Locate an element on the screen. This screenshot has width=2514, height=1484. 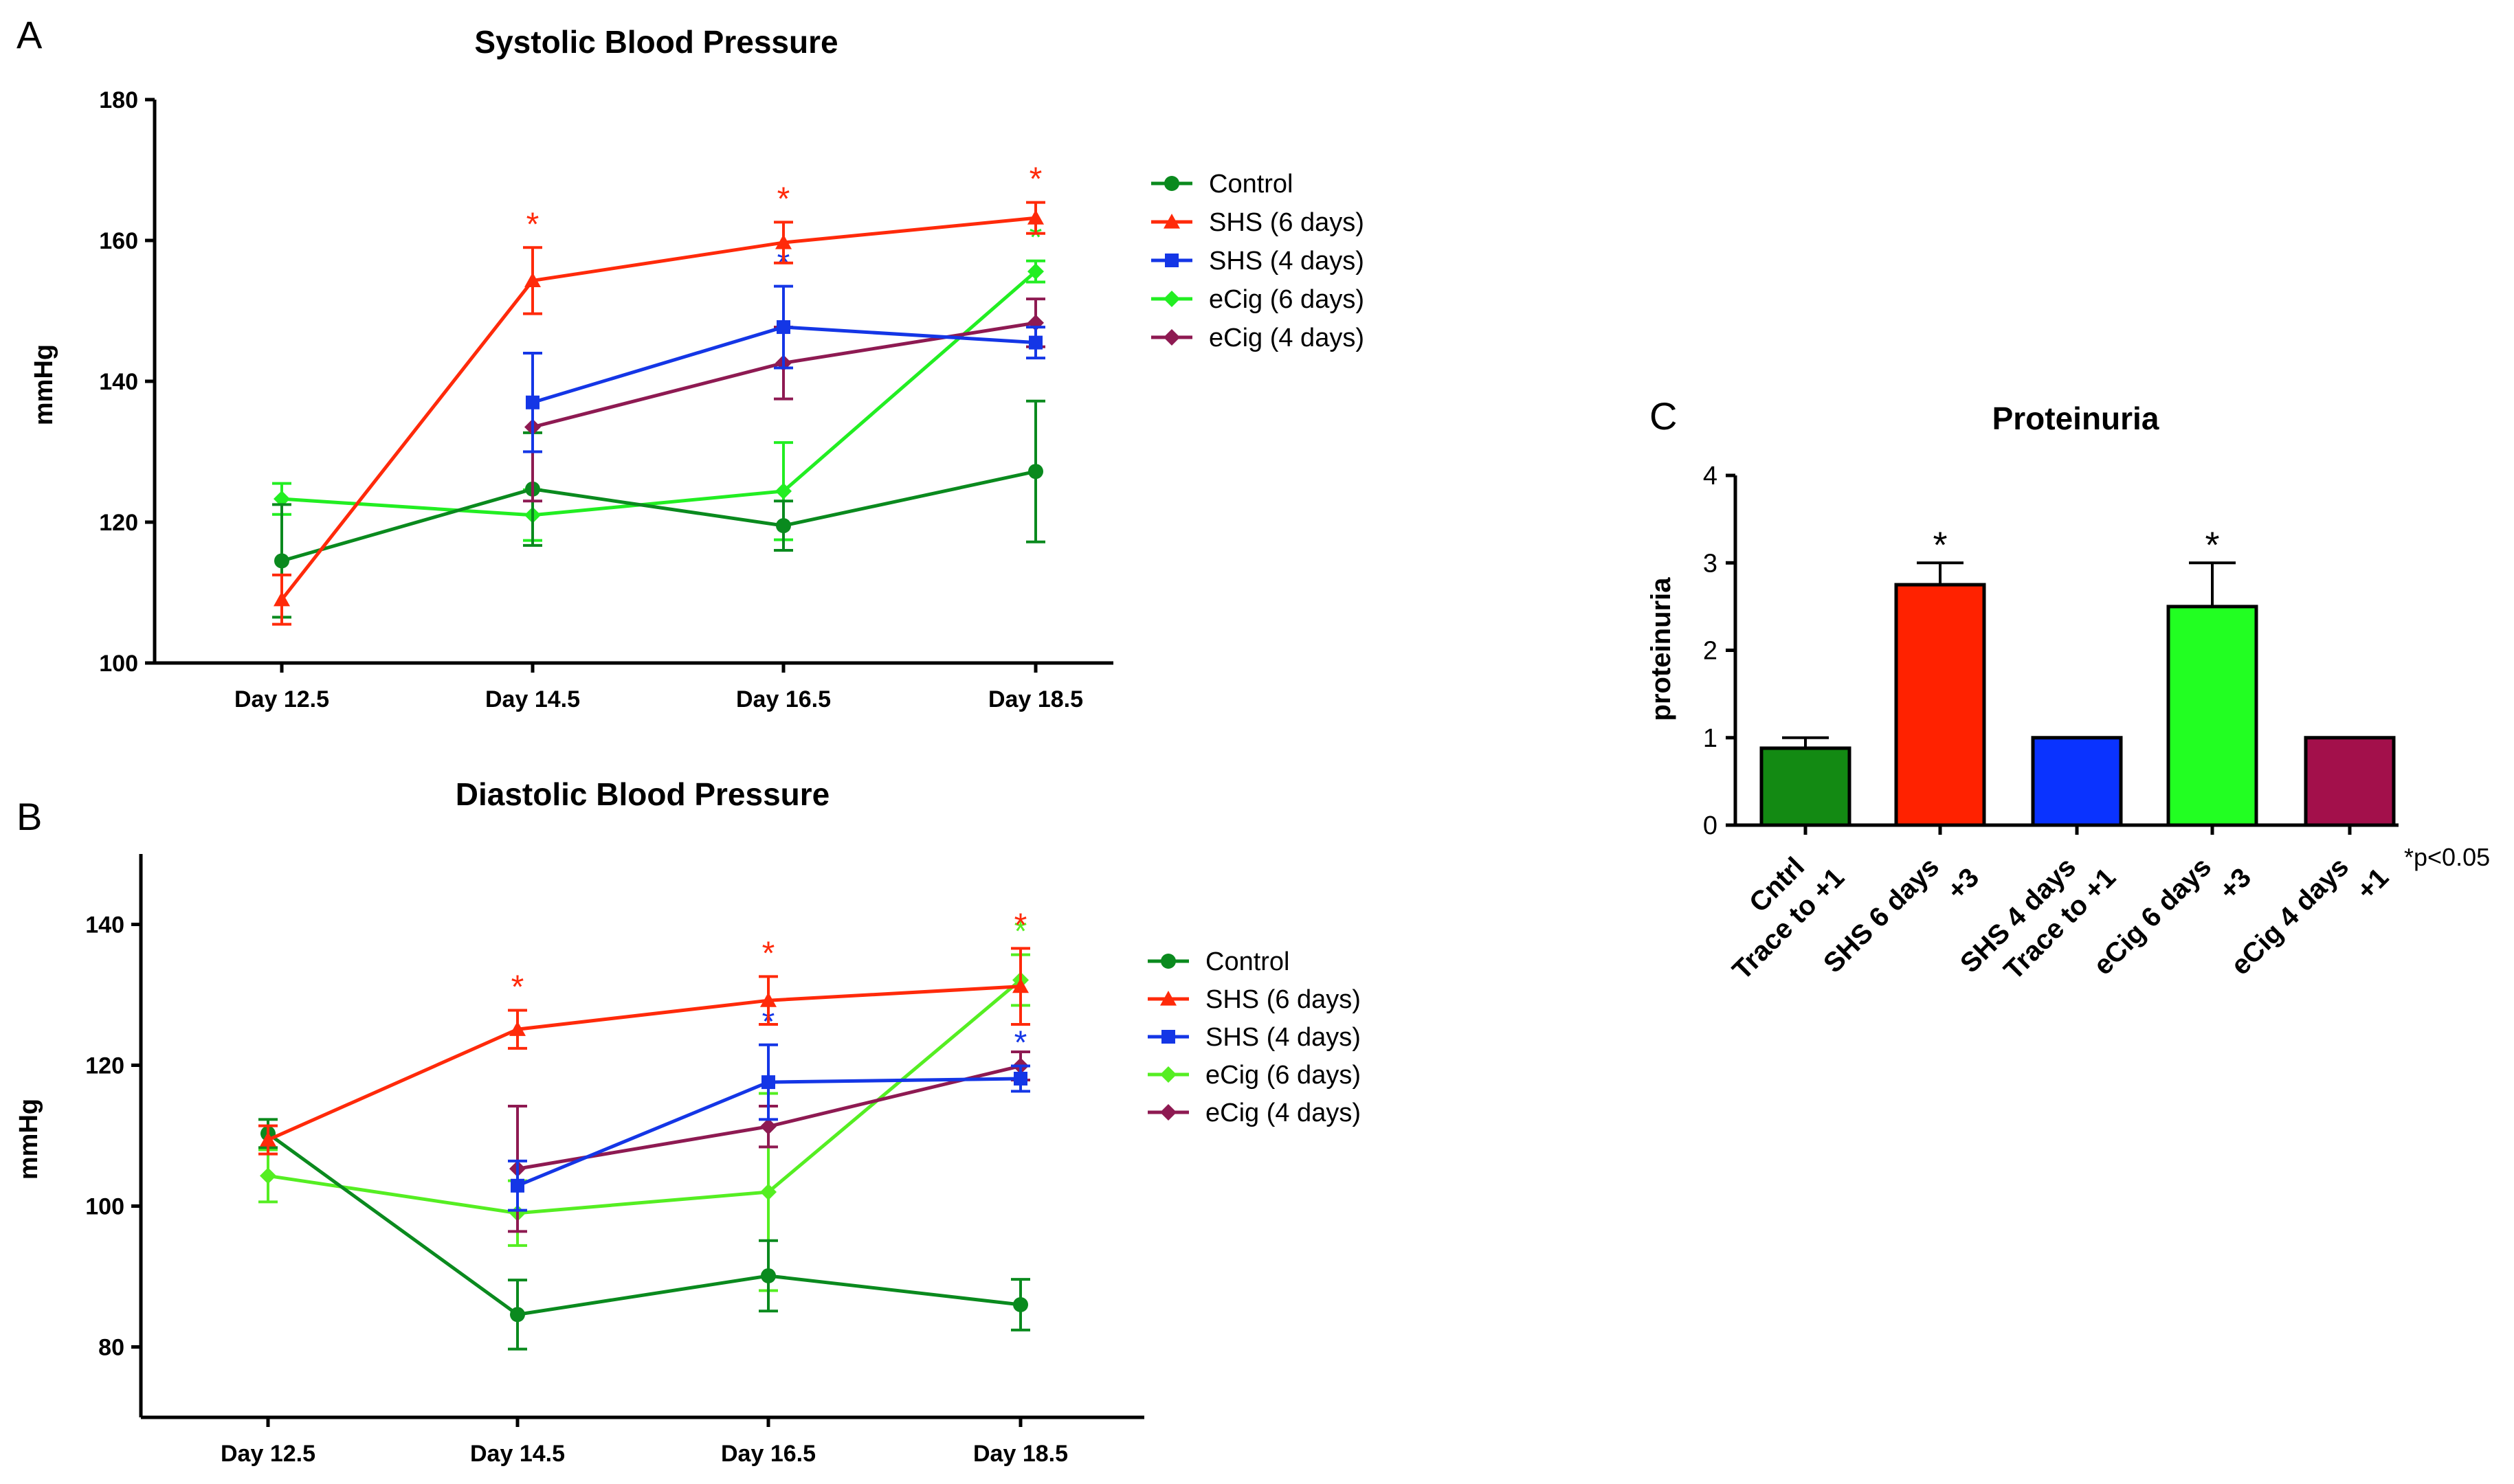
panel-a-ylabel: mmHg is located at coordinates (44, 385).